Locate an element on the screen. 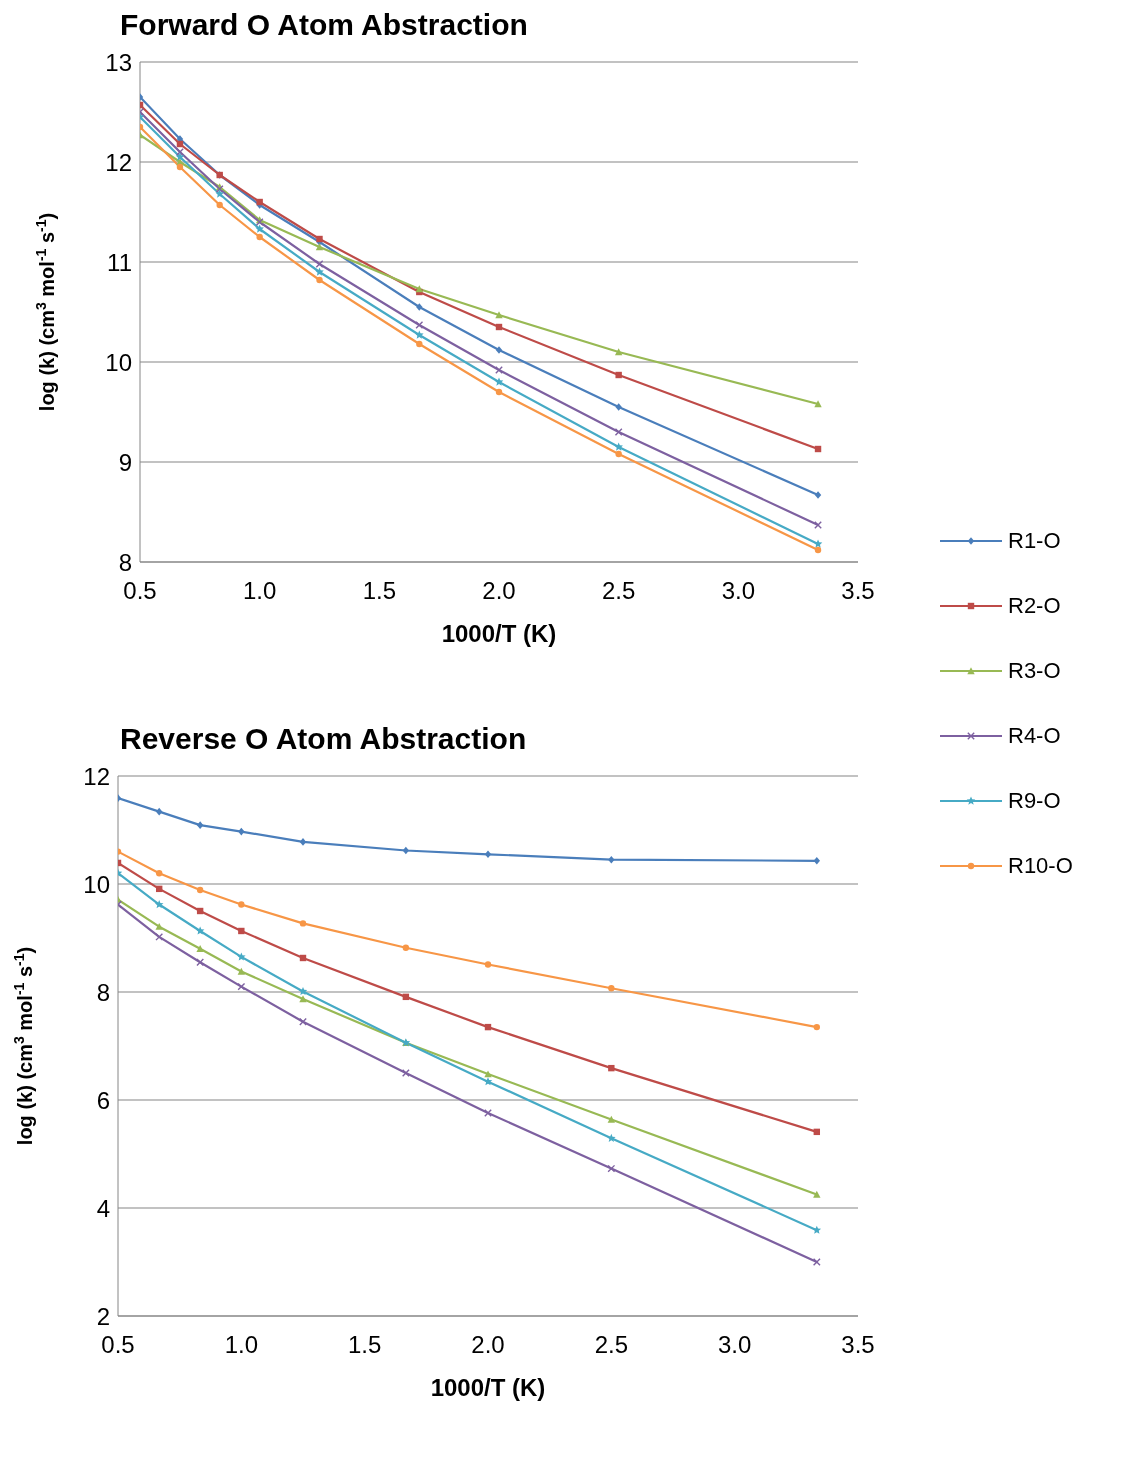 The height and width of the screenshot is (1472, 1134). y-tick-label: 2 is located at coordinates (103, 1316).